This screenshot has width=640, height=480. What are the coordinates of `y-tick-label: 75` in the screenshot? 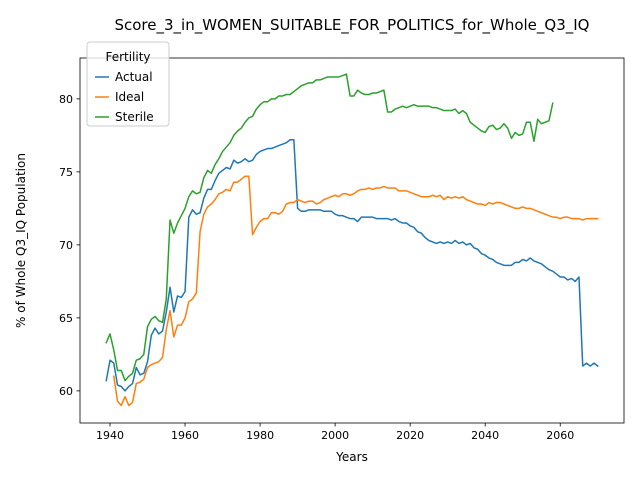 It's located at (66, 172).